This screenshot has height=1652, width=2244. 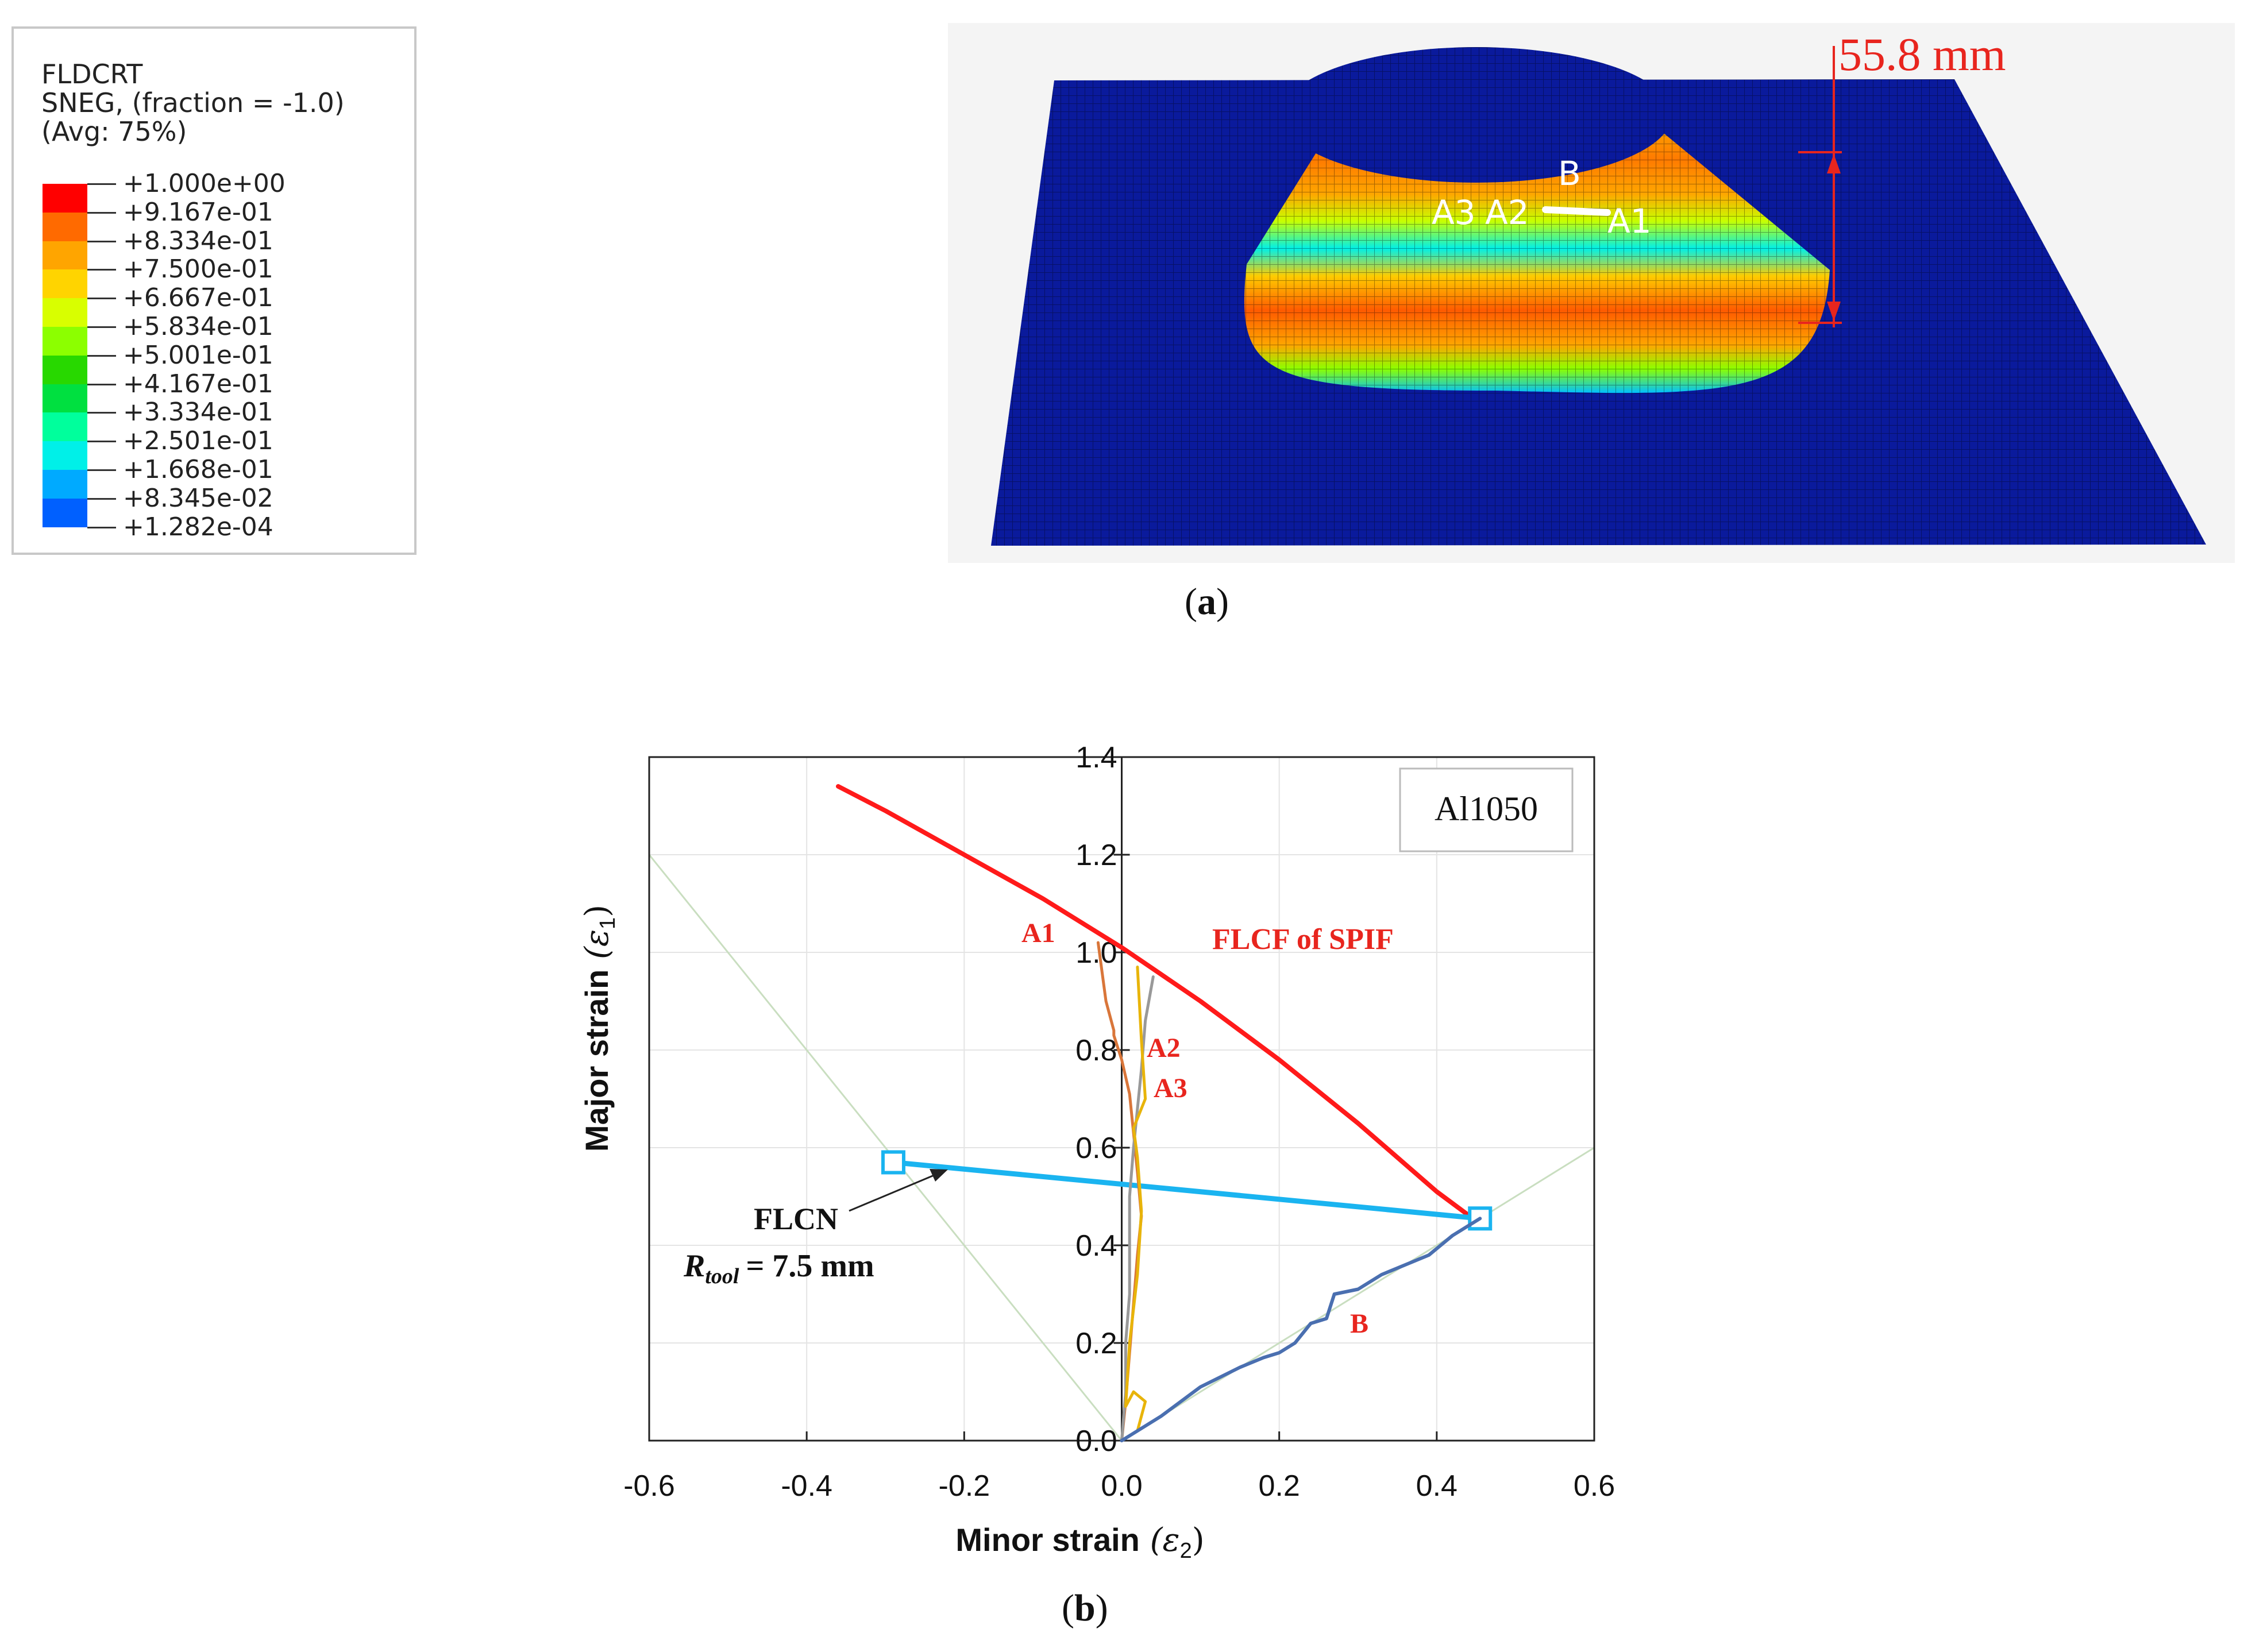 What do you see at coordinates (1454, 212) in the screenshot?
I see `point-label-a3: A3` at bounding box center [1454, 212].